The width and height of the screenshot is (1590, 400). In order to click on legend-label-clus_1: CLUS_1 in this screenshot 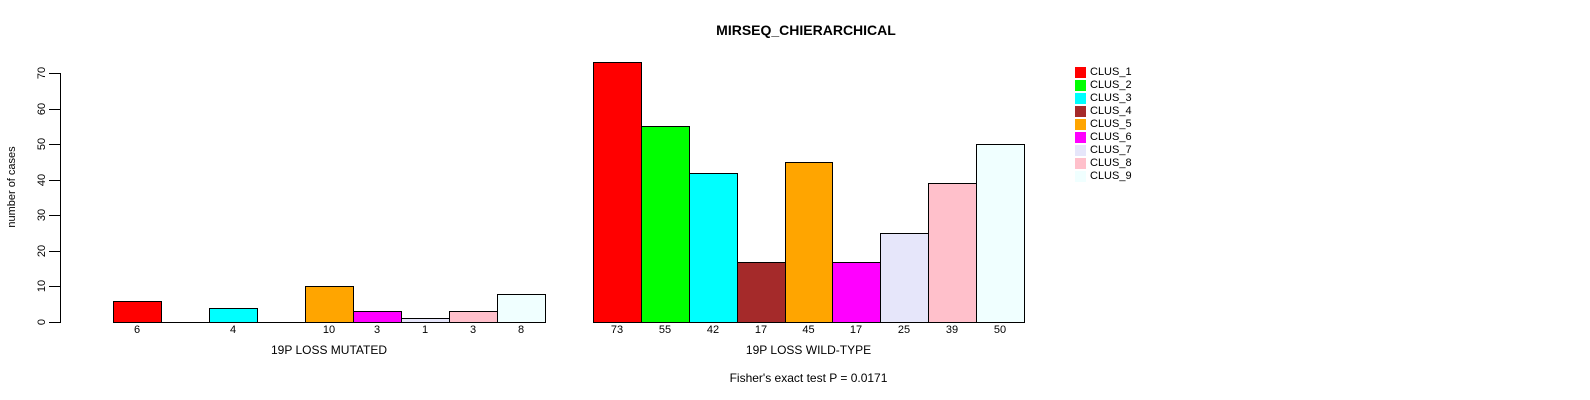, I will do `click(1111, 72)`.